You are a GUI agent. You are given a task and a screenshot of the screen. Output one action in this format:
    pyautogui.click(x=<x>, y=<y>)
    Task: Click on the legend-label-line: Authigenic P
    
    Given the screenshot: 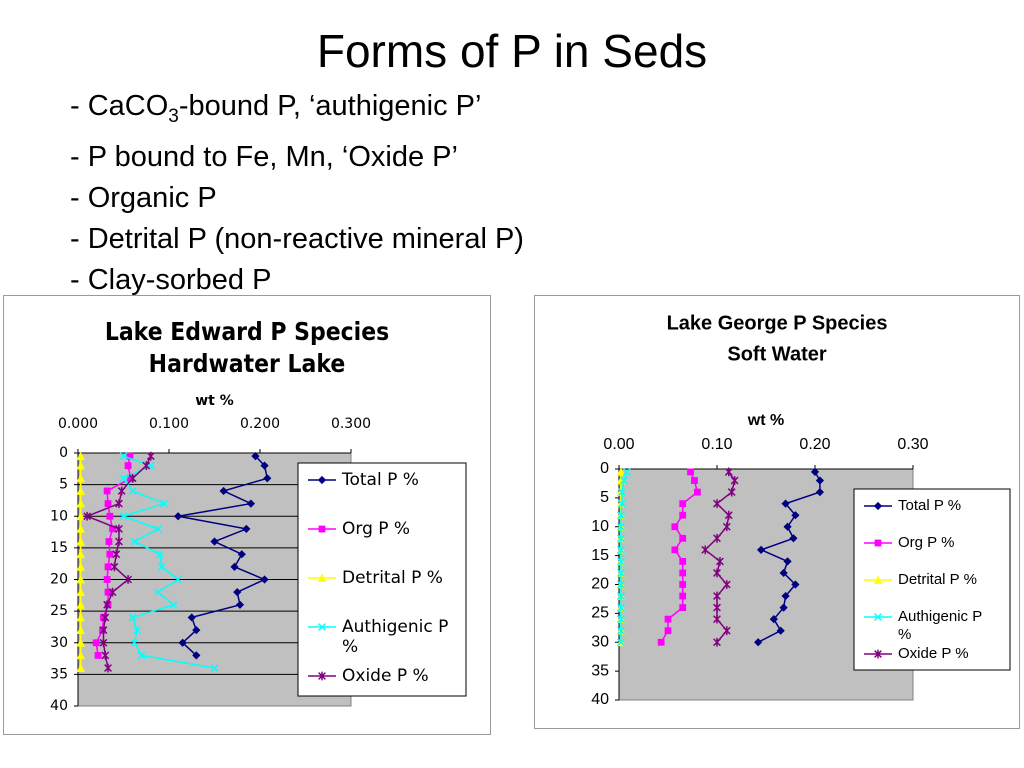 What is the action you would take?
    pyautogui.click(x=395, y=627)
    